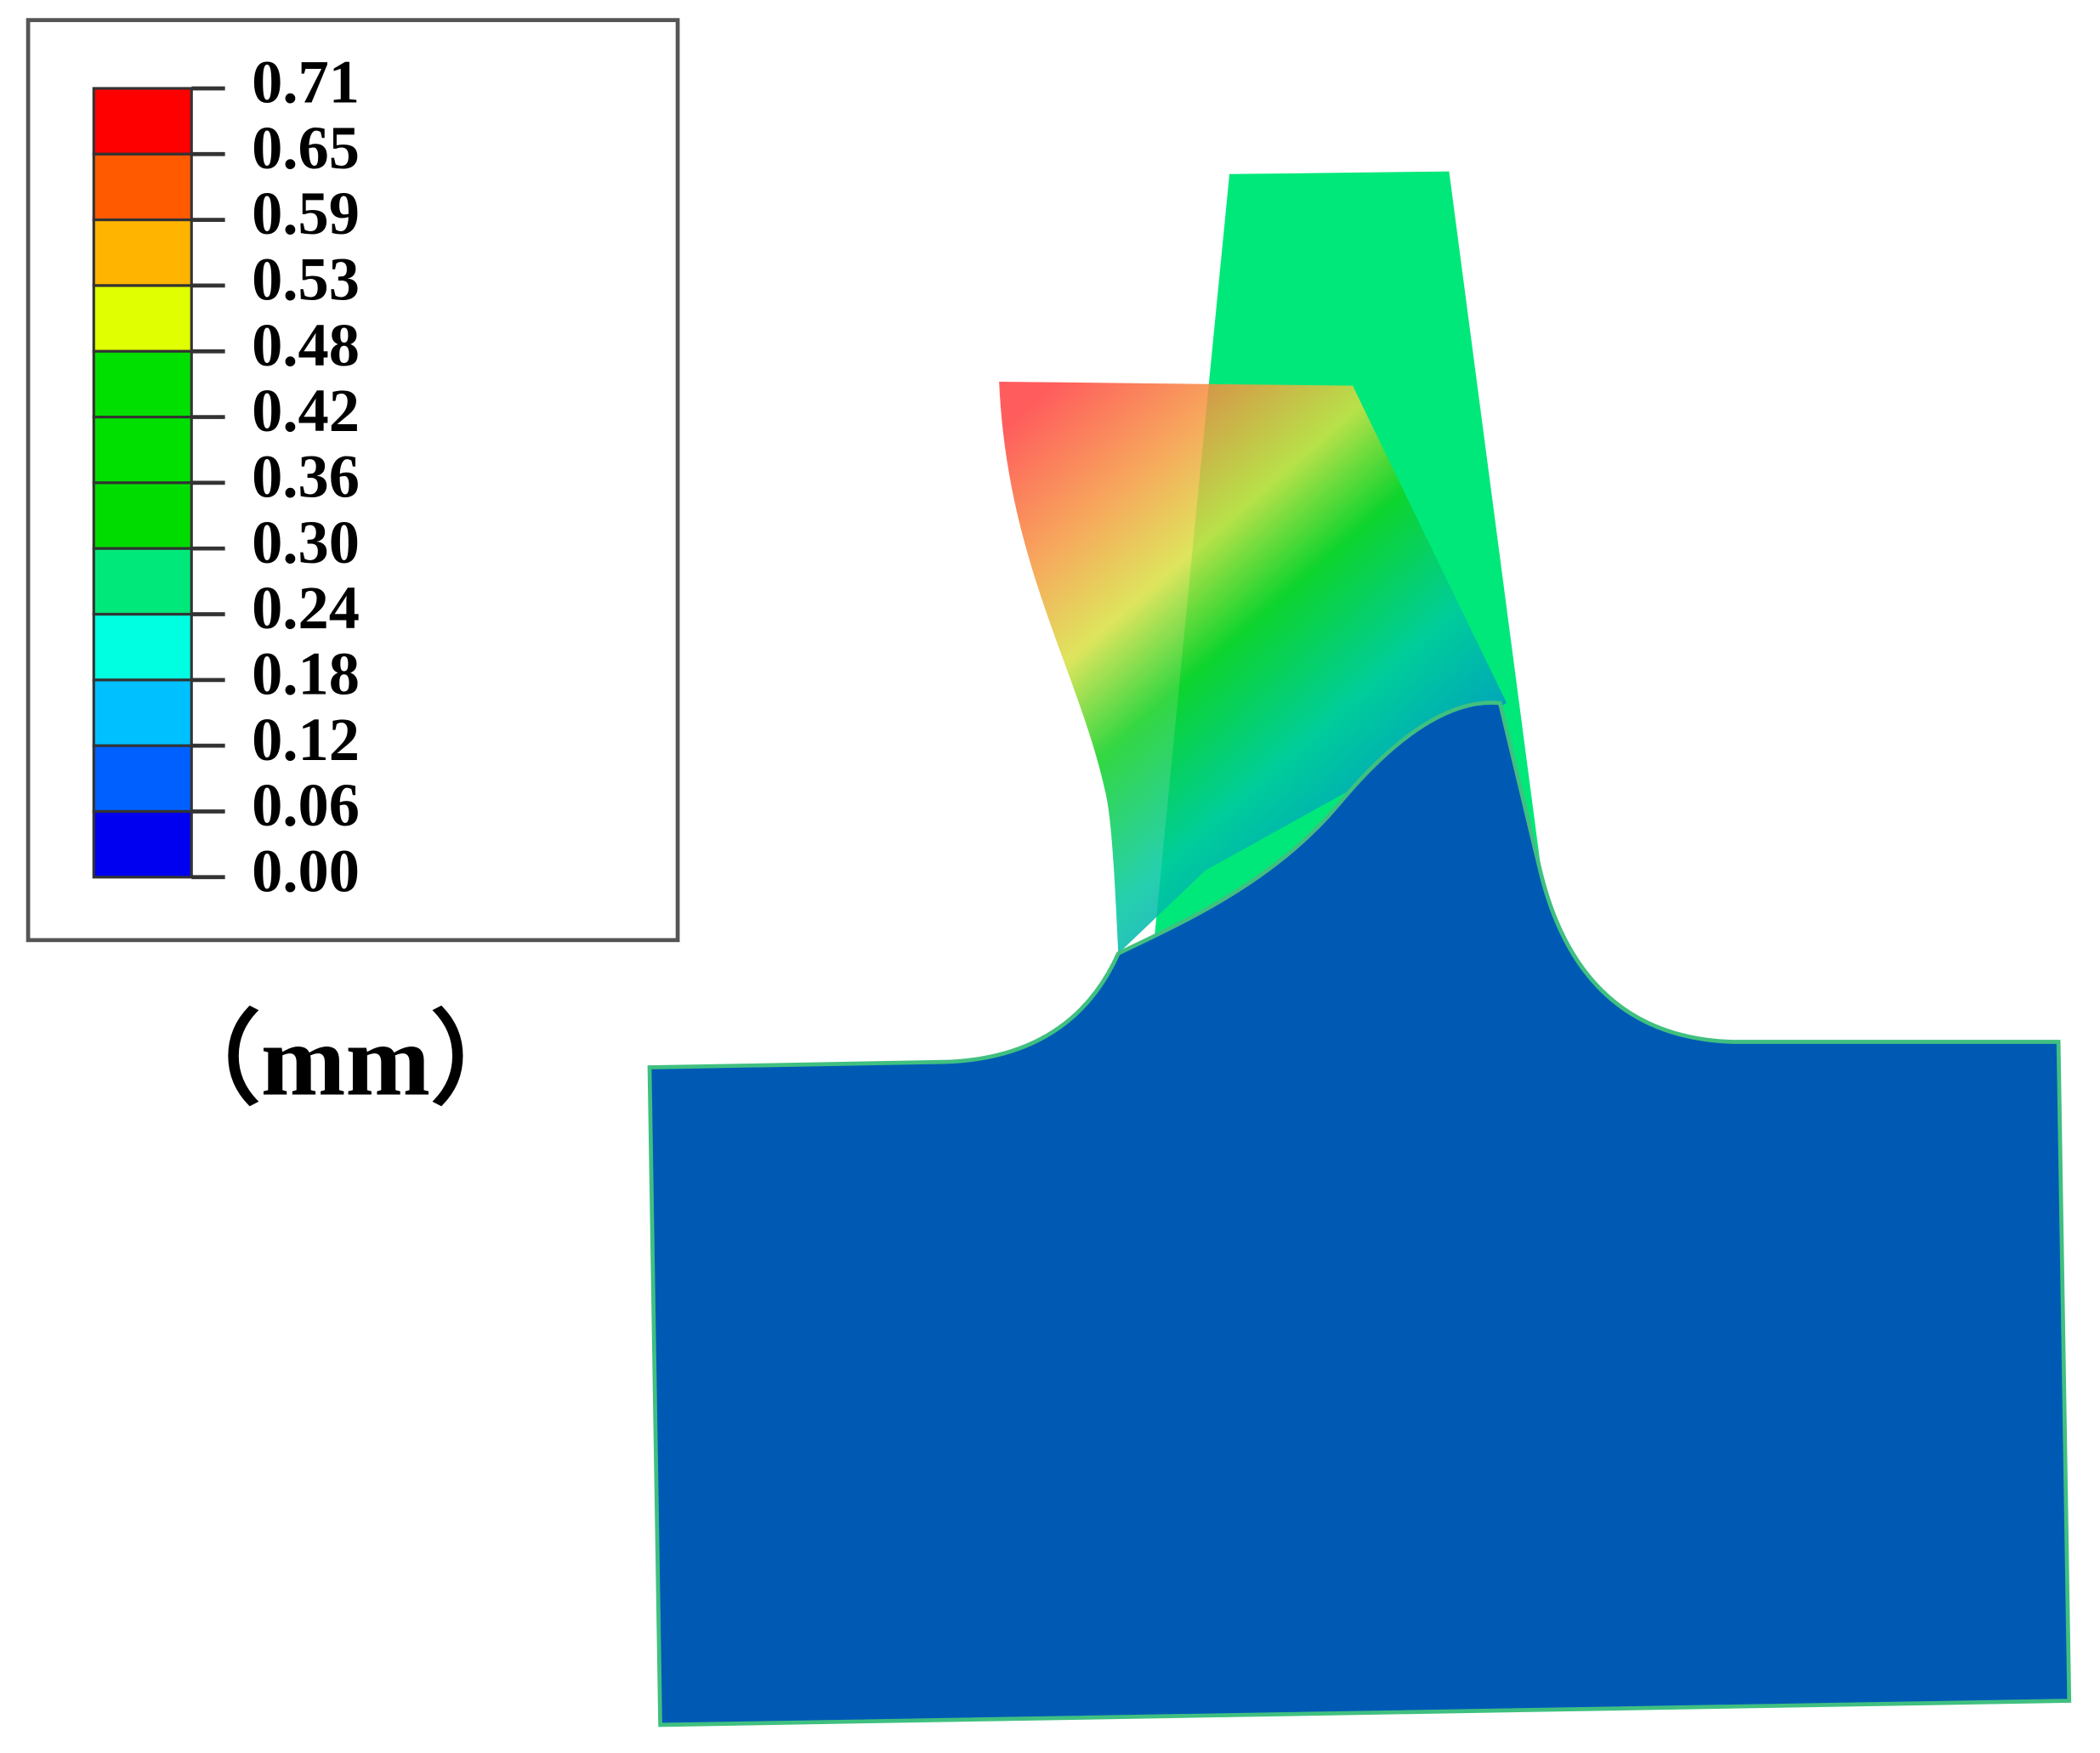 The width and height of the screenshot is (2100, 1753). Describe the element at coordinates (306, 607) in the screenshot. I see `legend-label: 0.24` at that location.